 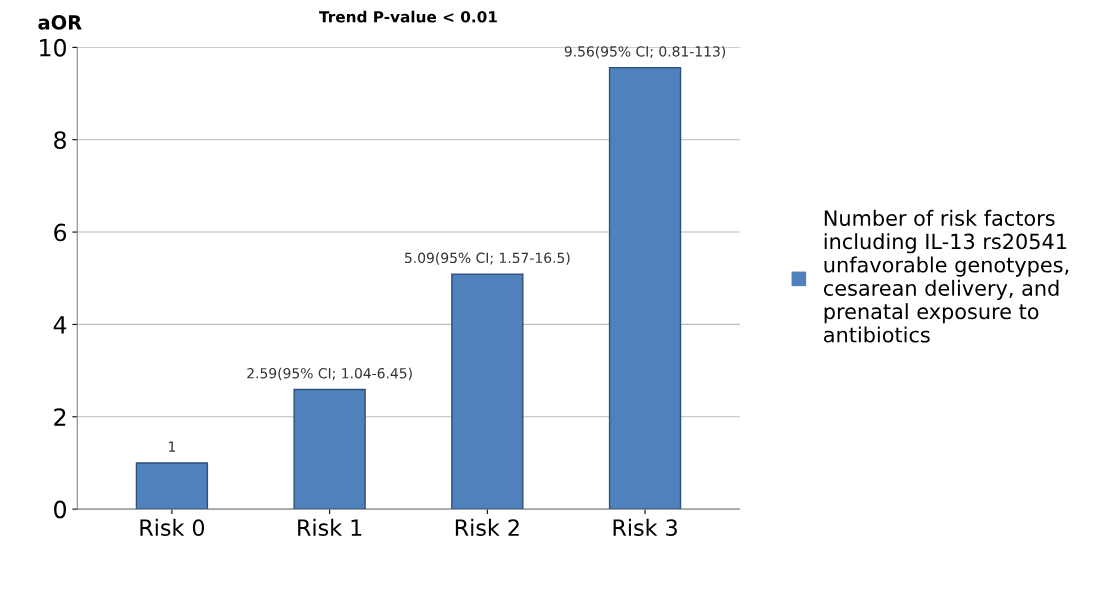 What do you see at coordinates (60, 22) in the screenshot?
I see `y-axis-title: aOR` at bounding box center [60, 22].